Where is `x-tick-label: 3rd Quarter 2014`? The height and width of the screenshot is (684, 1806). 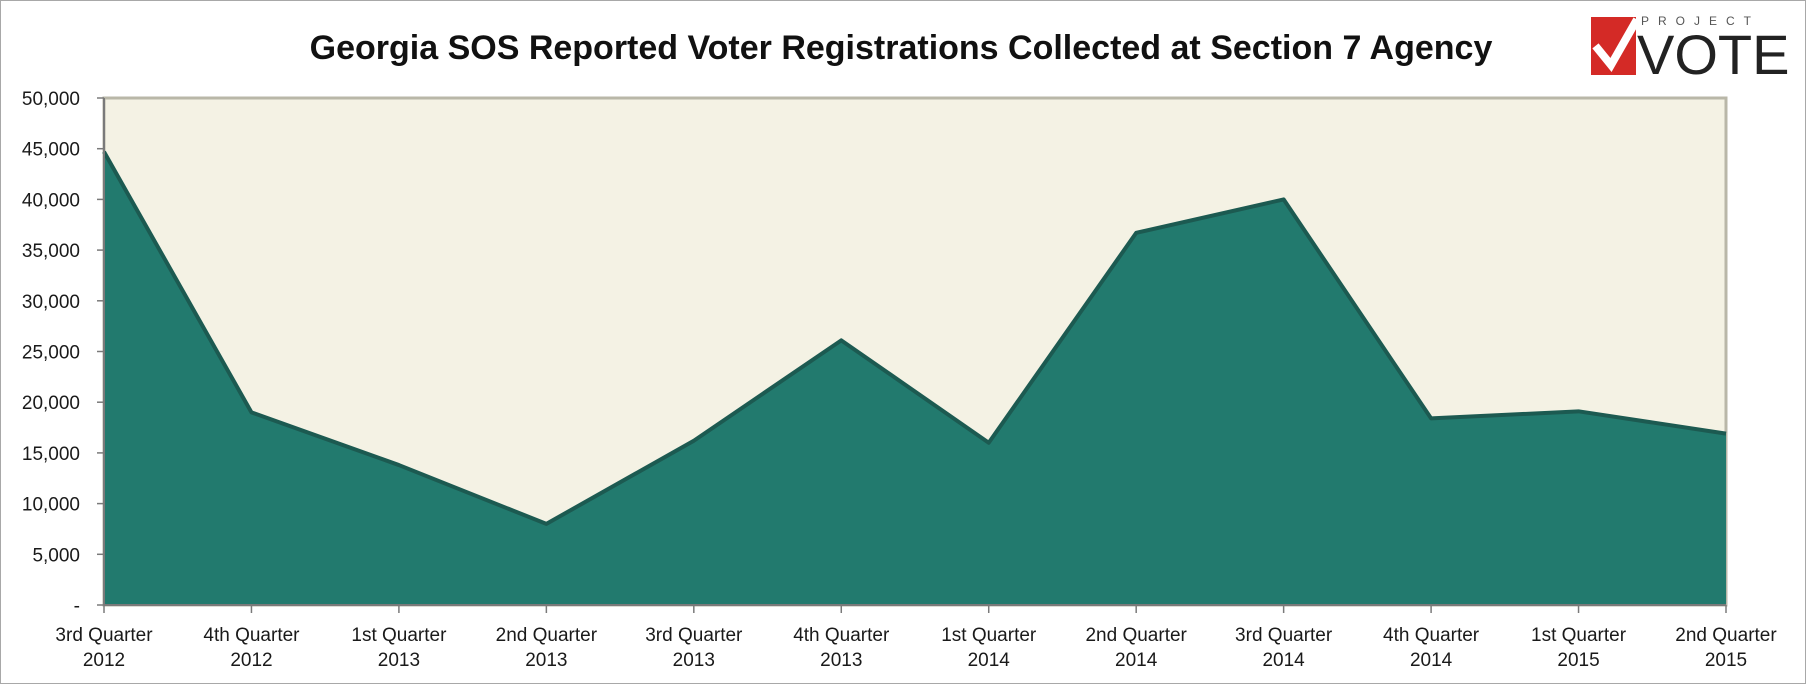
x-tick-label: 3rd Quarter 2014 is located at coordinates (1284, 648).